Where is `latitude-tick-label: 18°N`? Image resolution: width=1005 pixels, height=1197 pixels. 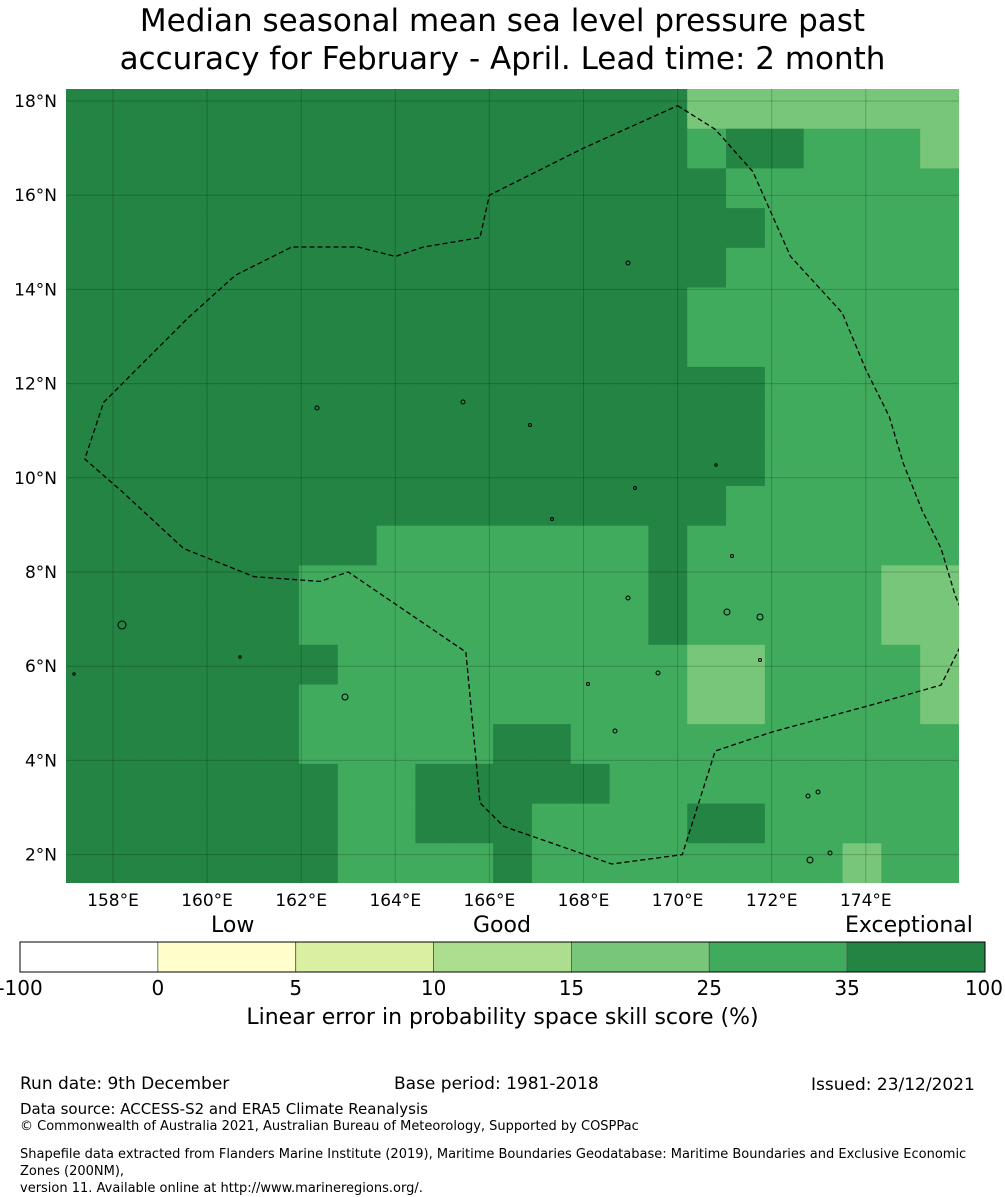
latitude-tick-label: 18°N is located at coordinates (35, 102).